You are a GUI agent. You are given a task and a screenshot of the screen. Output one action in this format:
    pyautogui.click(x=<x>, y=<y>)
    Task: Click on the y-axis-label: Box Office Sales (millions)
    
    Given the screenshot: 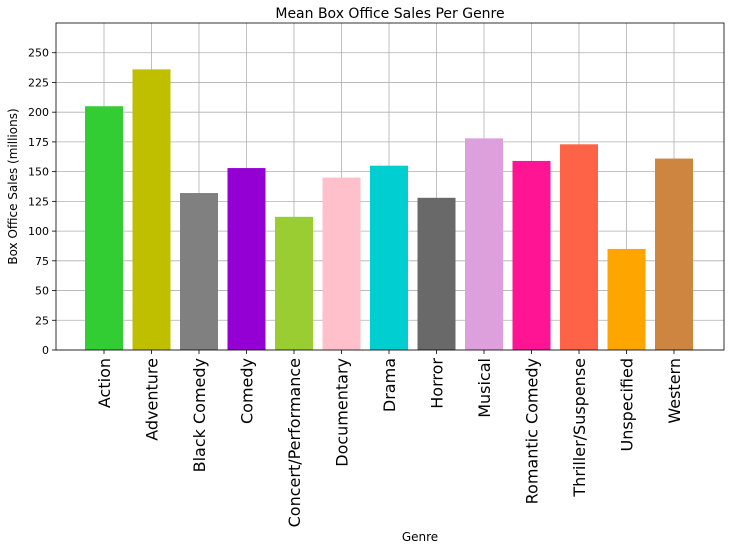 What is the action you would take?
    pyautogui.click(x=13, y=186)
    